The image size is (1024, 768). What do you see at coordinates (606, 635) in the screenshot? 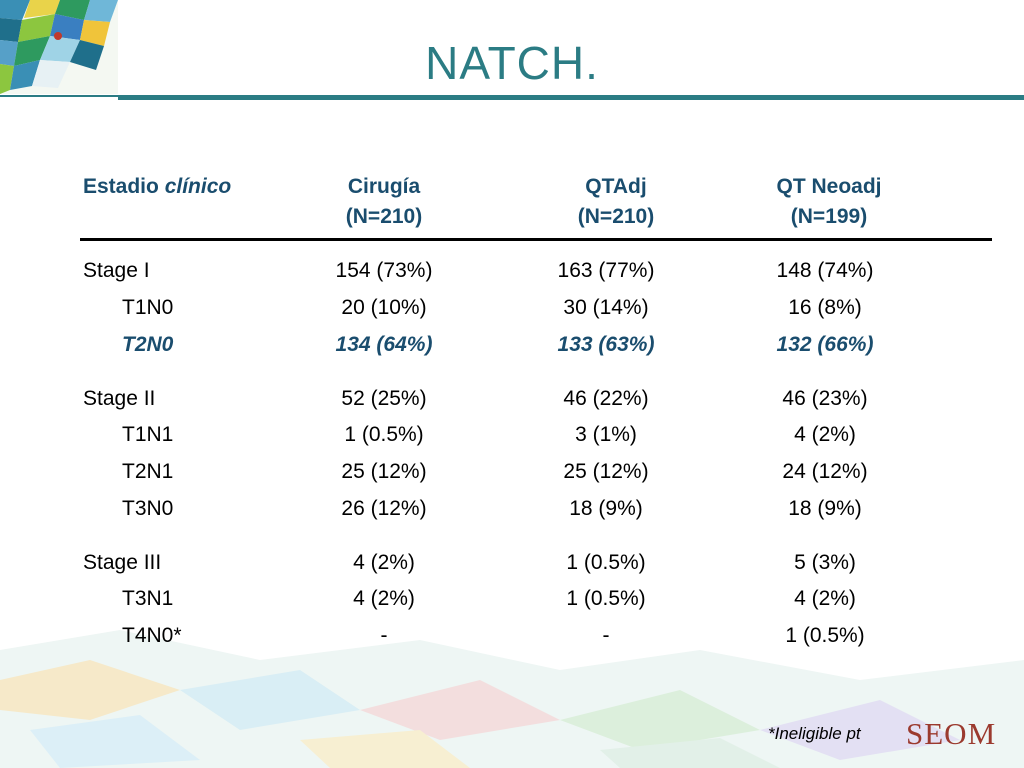
I see `cell-qtadj: -` at bounding box center [606, 635].